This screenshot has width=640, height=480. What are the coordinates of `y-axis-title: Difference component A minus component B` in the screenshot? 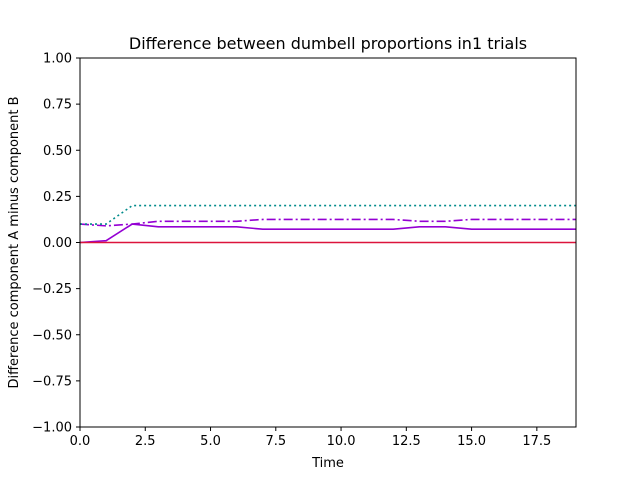 It's located at (14, 242).